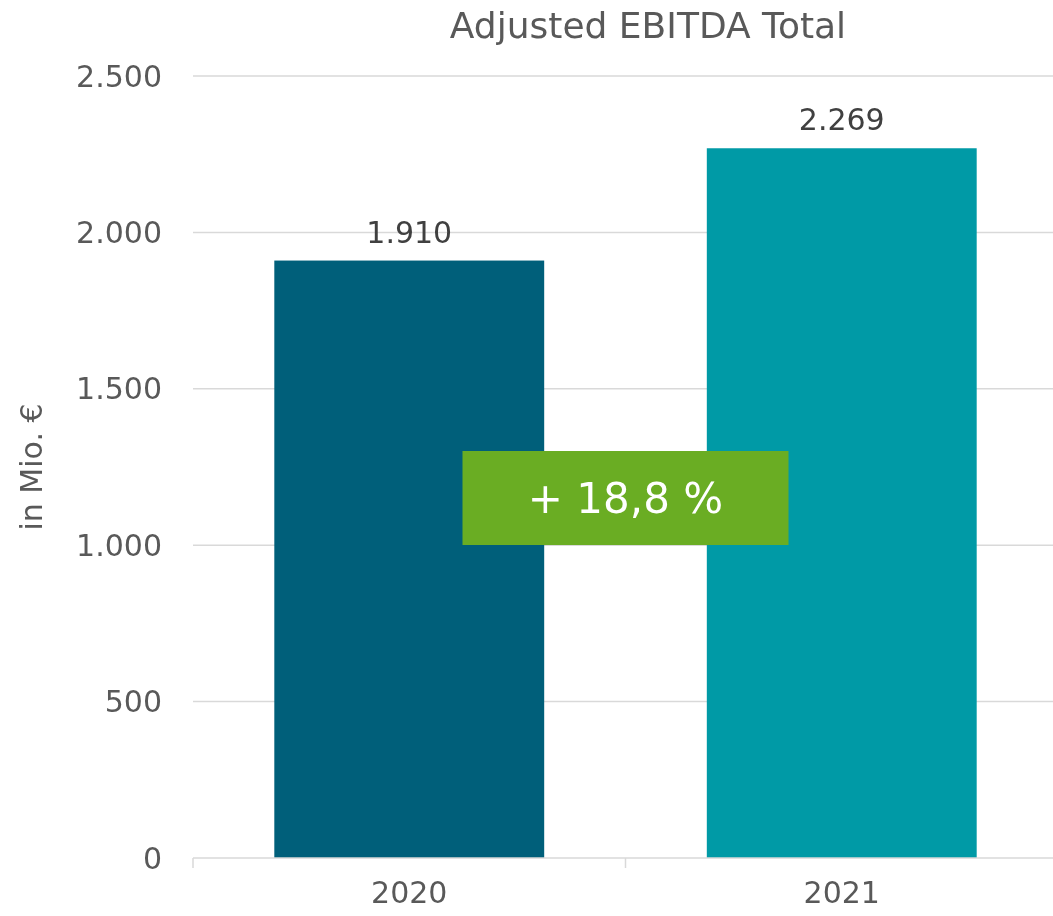  I want to click on y-tick-label: 1.000, so click(119, 545).